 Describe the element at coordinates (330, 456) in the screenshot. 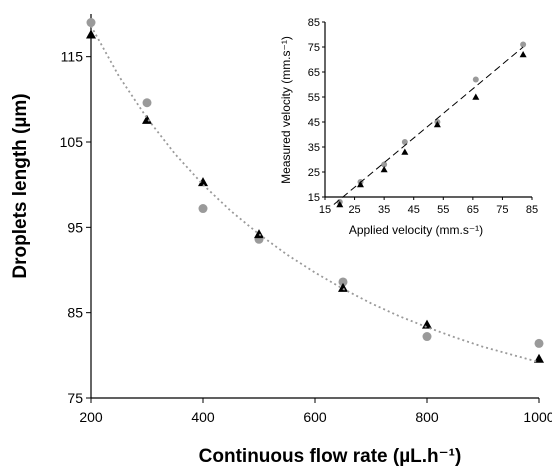

I see `main-x-axis-label: Continuous flow rate (µL.h⁻¹)` at that location.